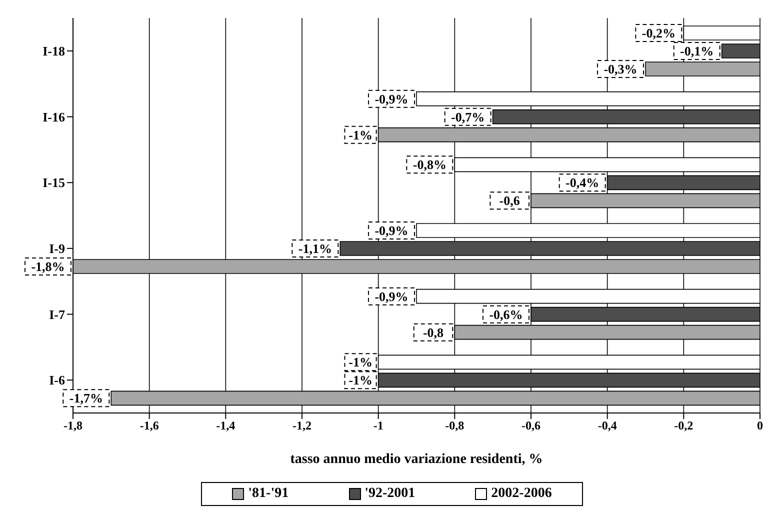  I want to click on y-tick-label: I-16, so click(54, 116).